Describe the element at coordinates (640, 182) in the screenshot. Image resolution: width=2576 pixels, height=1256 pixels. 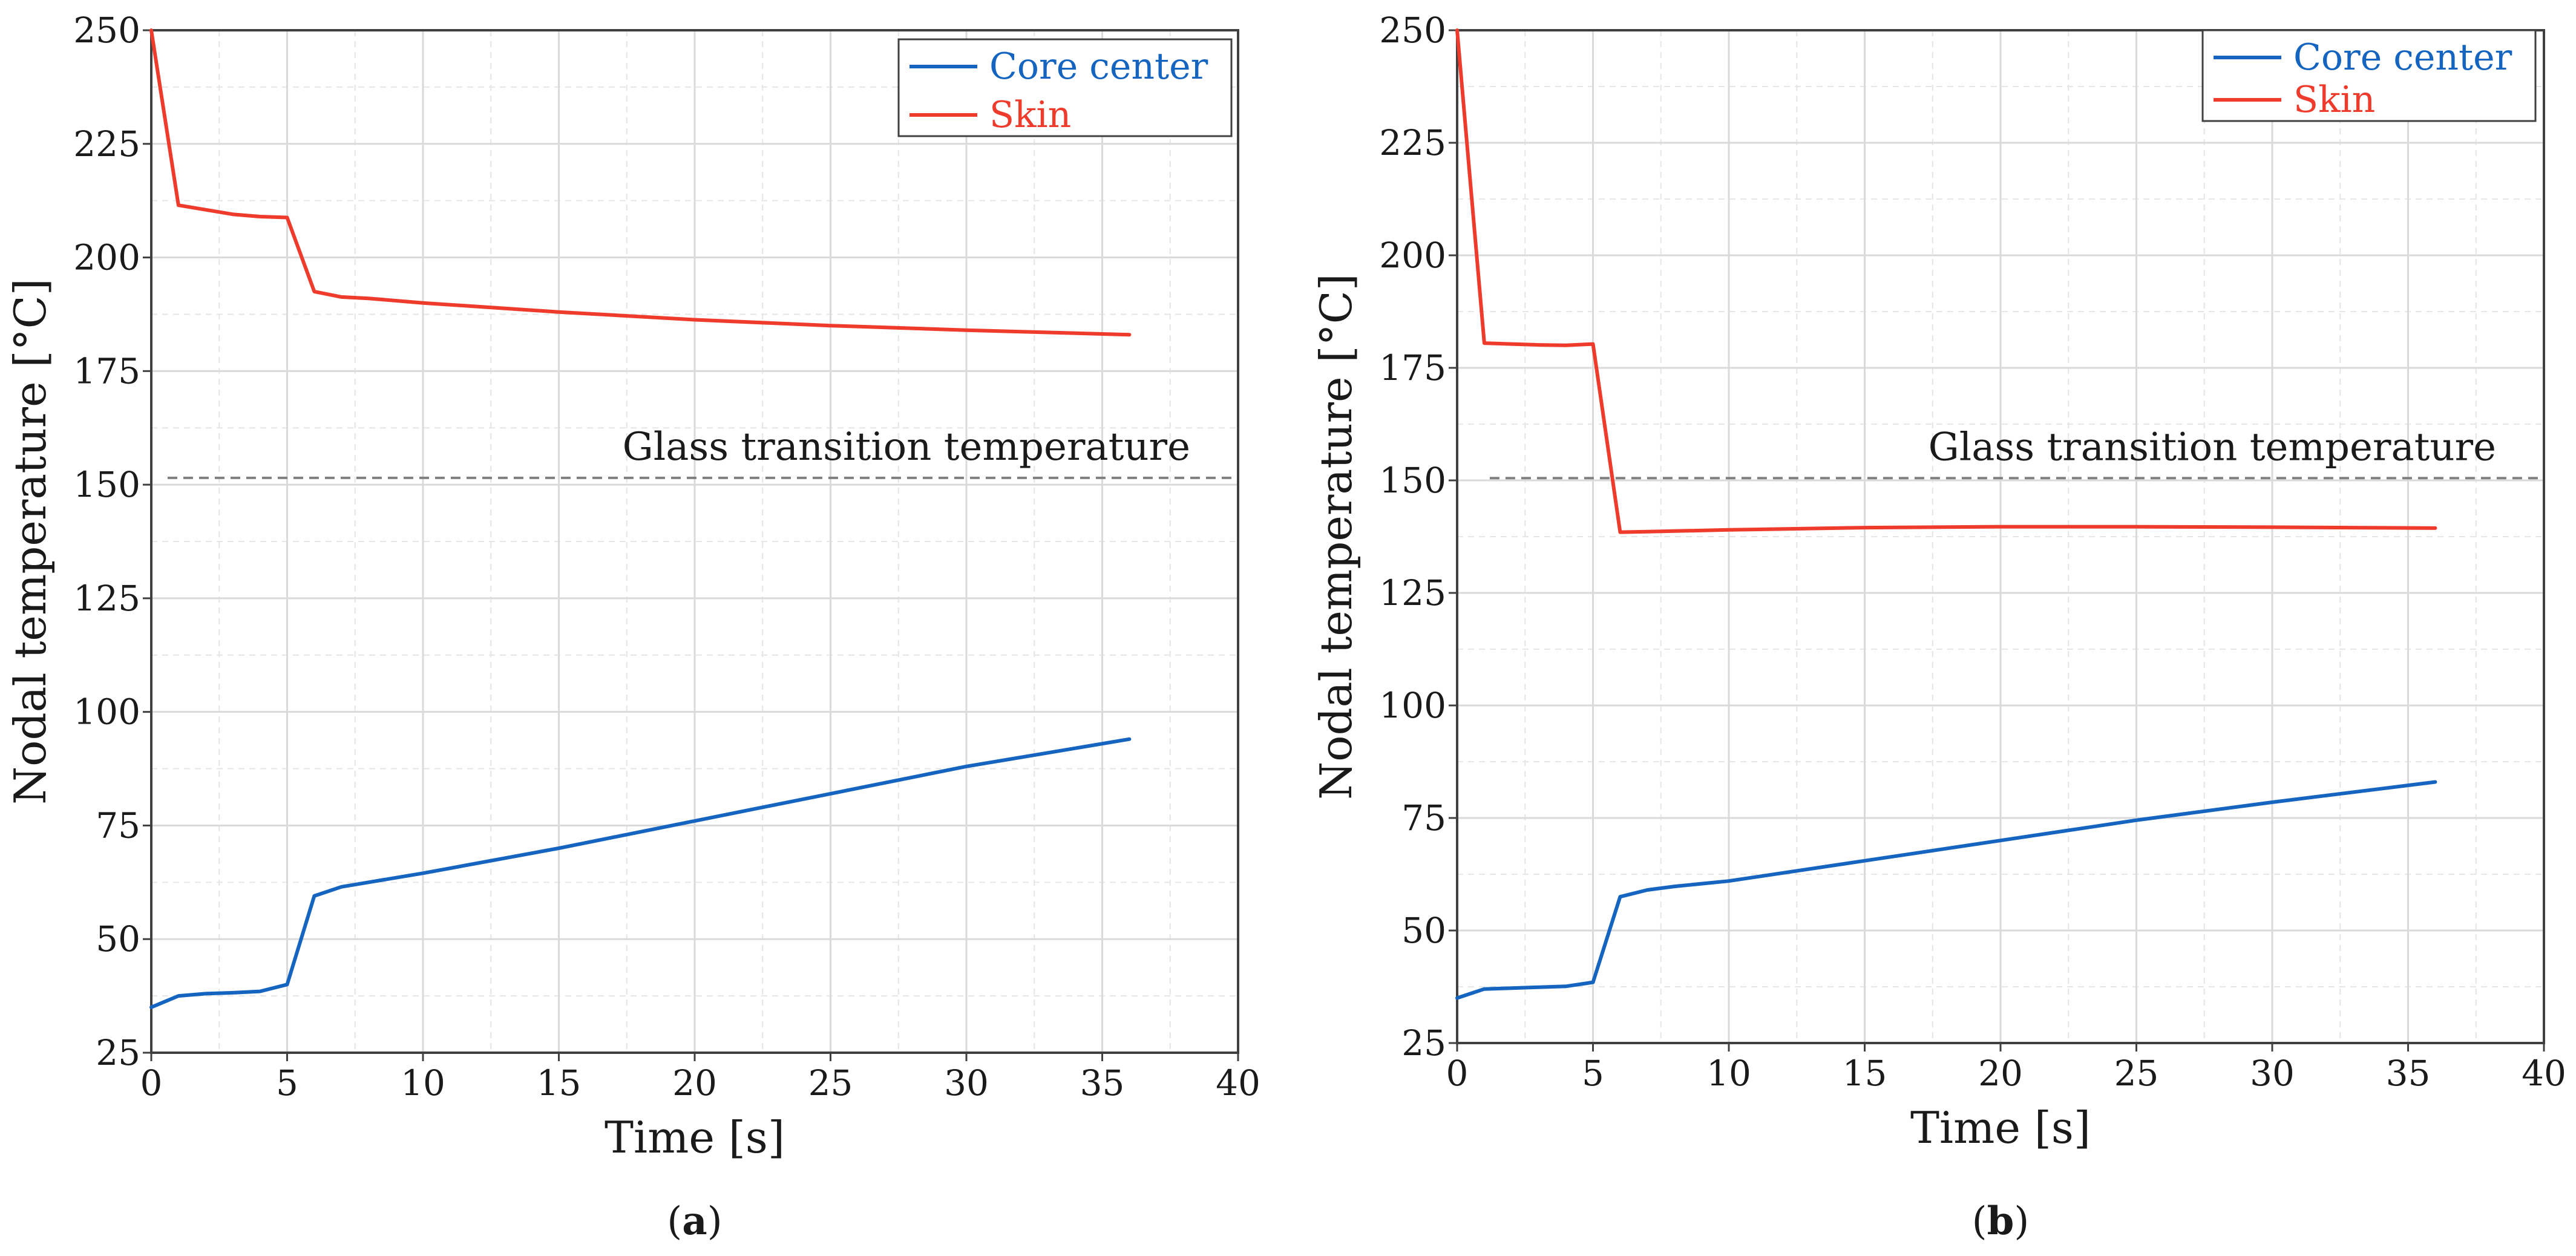
I see `series-line-skin` at that location.